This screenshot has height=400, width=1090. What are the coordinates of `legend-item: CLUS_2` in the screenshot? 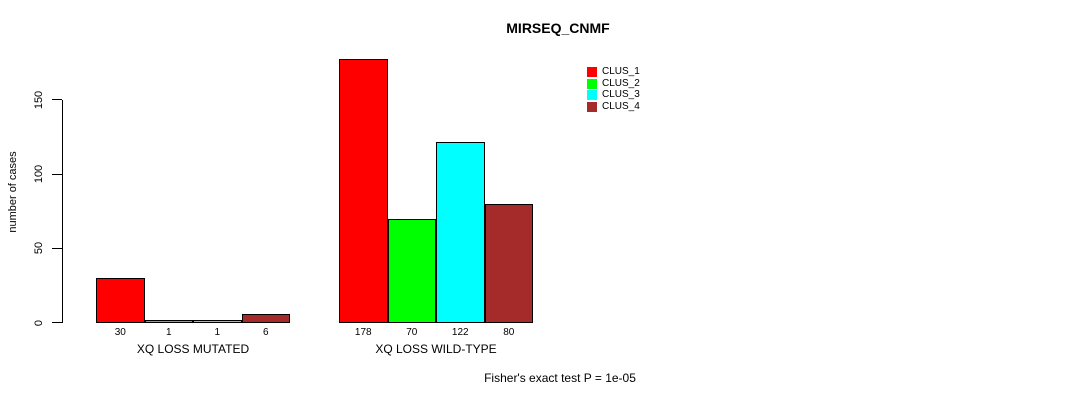 It's located at (613, 84).